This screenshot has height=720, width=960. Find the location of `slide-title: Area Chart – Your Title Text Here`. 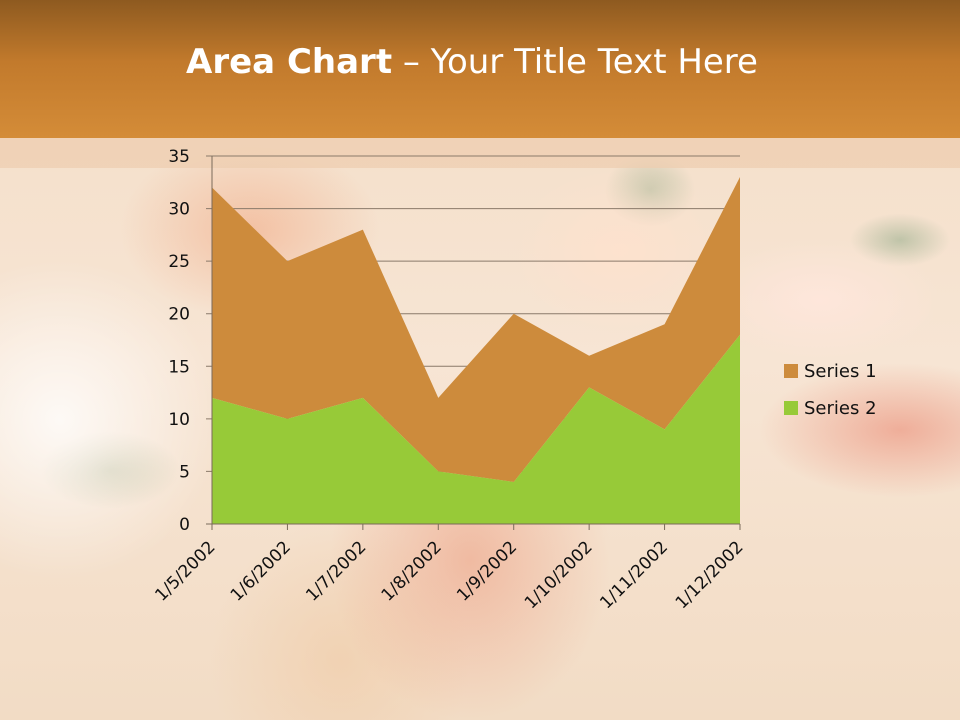

slide-title: Area Chart – Your Title Text Here is located at coordinates (472, 62).